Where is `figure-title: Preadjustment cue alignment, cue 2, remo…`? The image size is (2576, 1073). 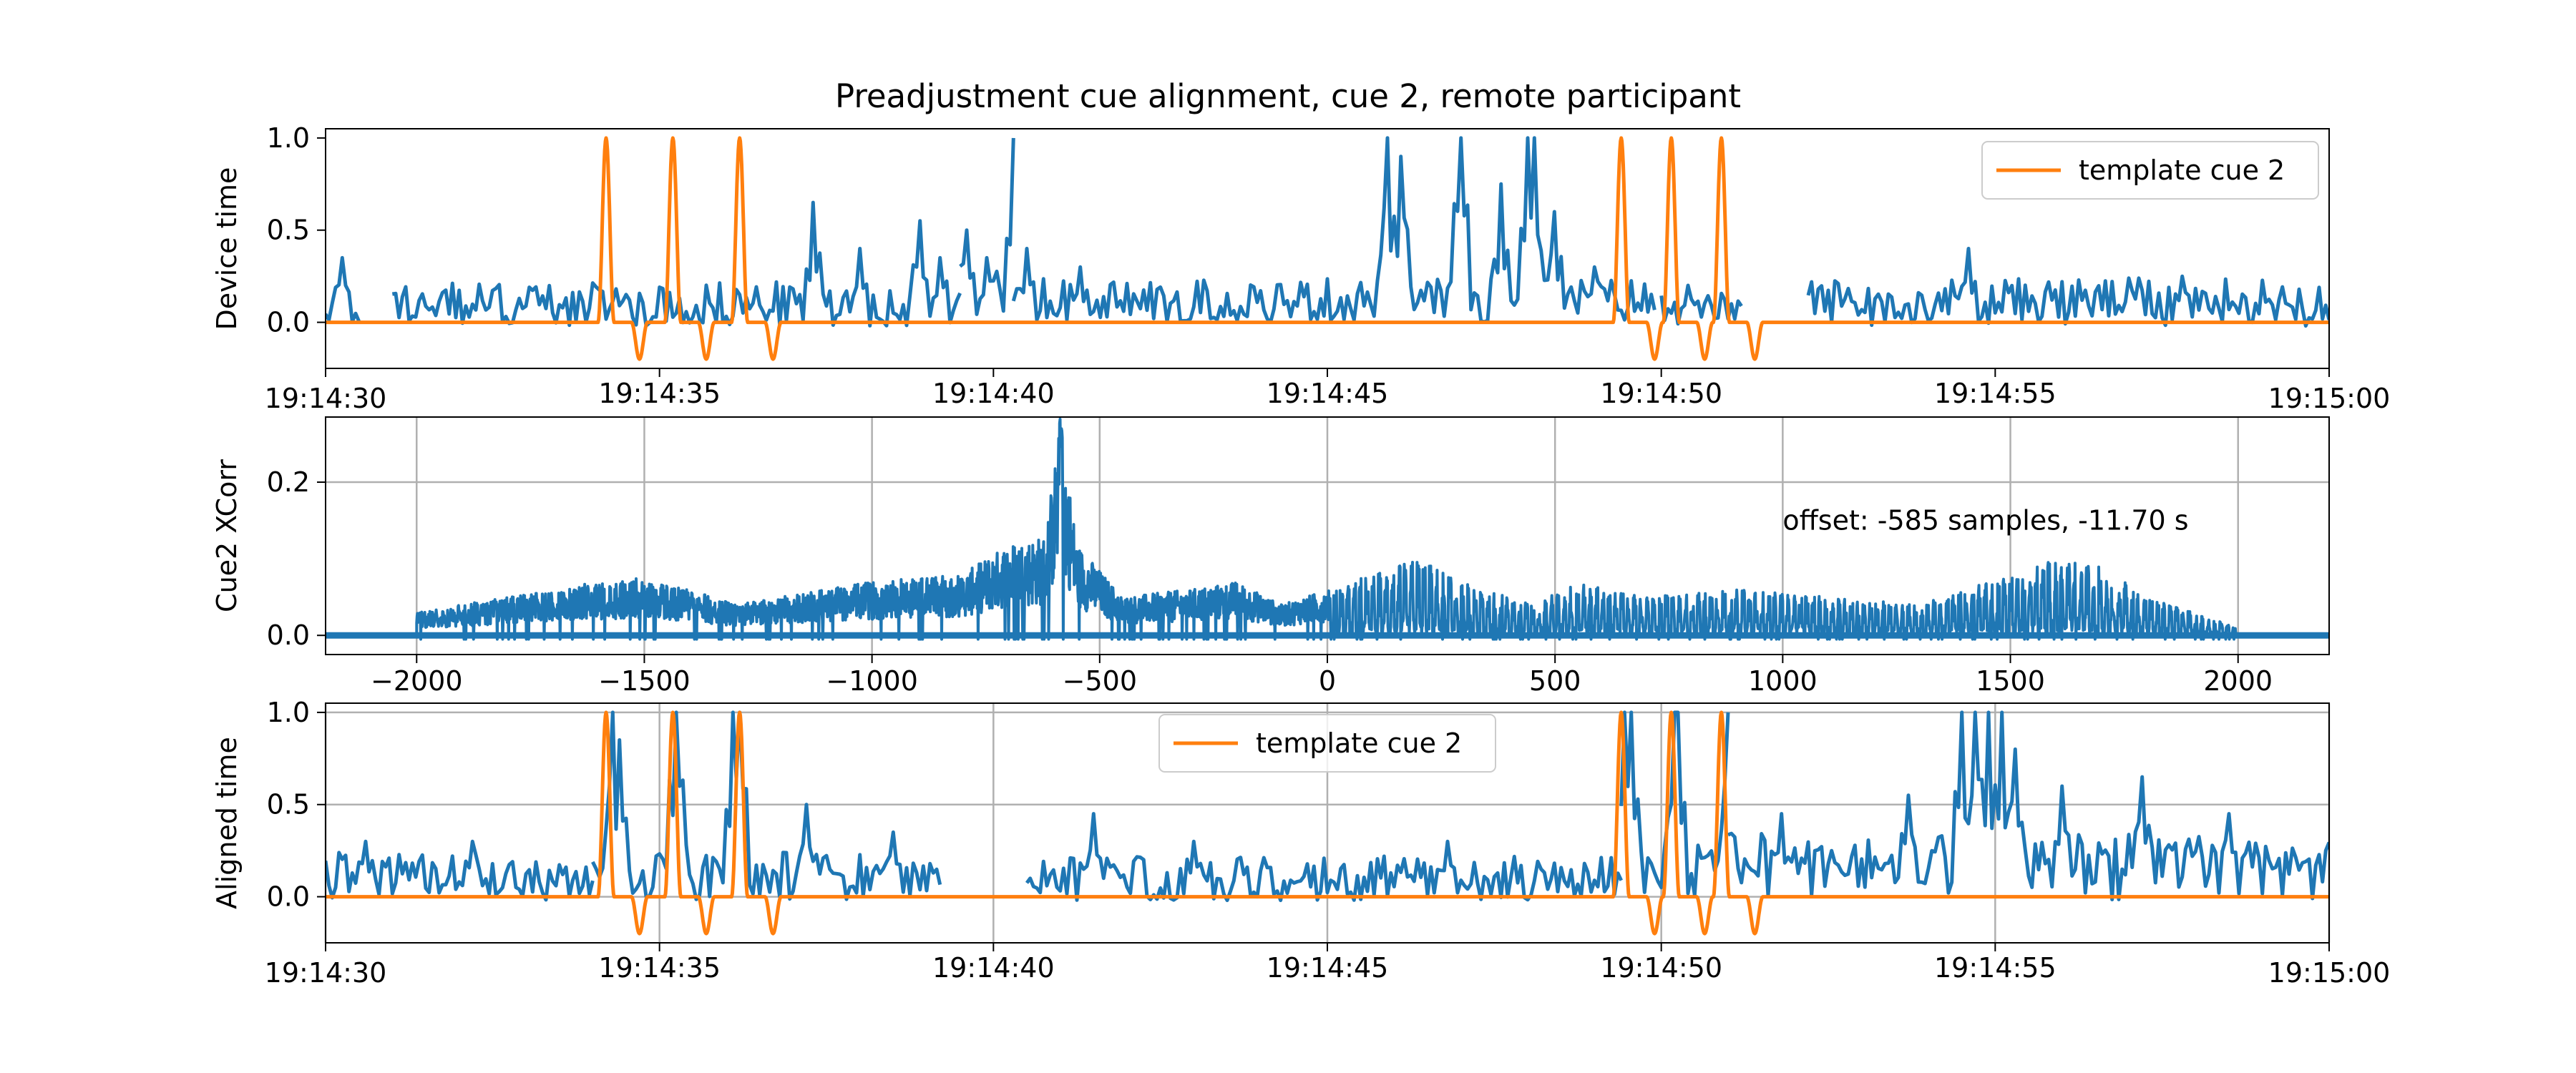 figure-title: Preadjustment cue alignment, cue 2, remo… is located at coordinates (1288, 96).